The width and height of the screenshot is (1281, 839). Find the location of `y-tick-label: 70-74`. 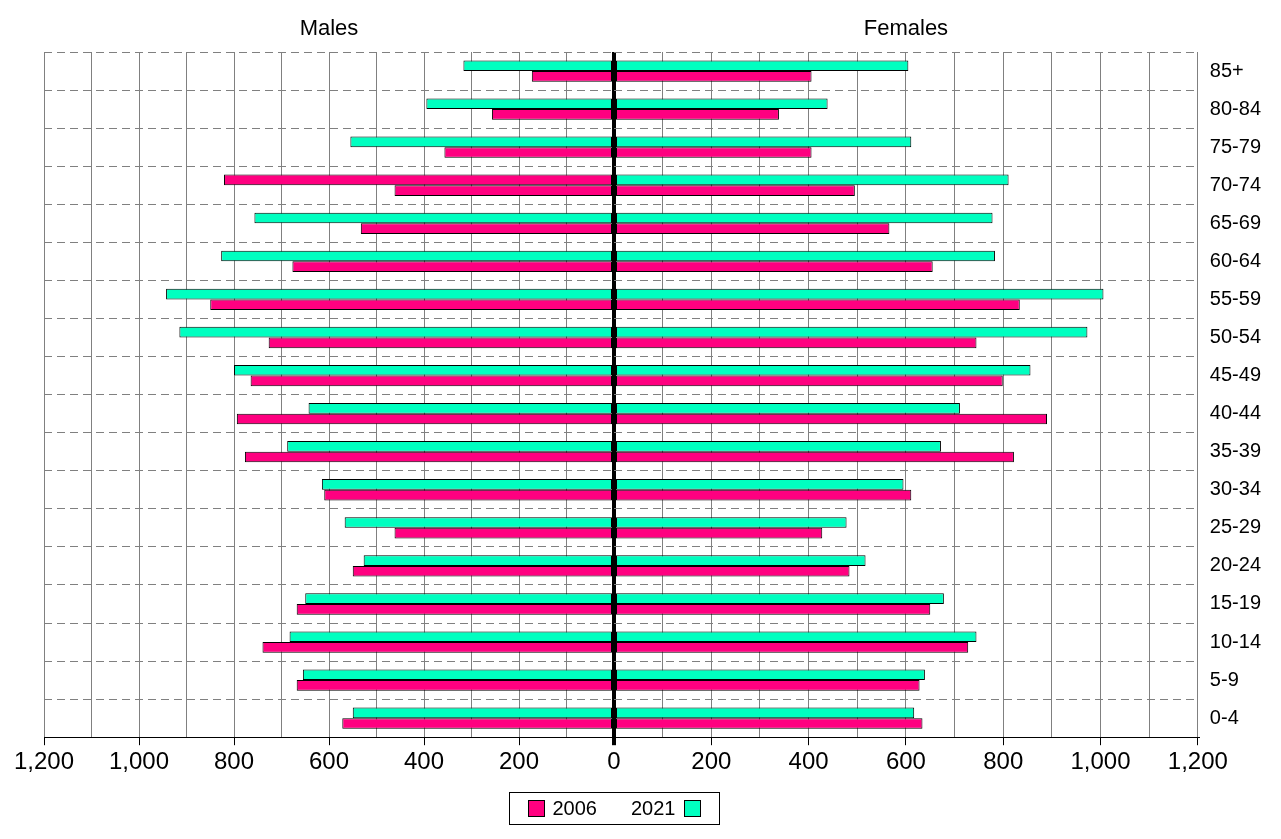

y-tick-label: 70-74 is located at coordinates (1235, 183).